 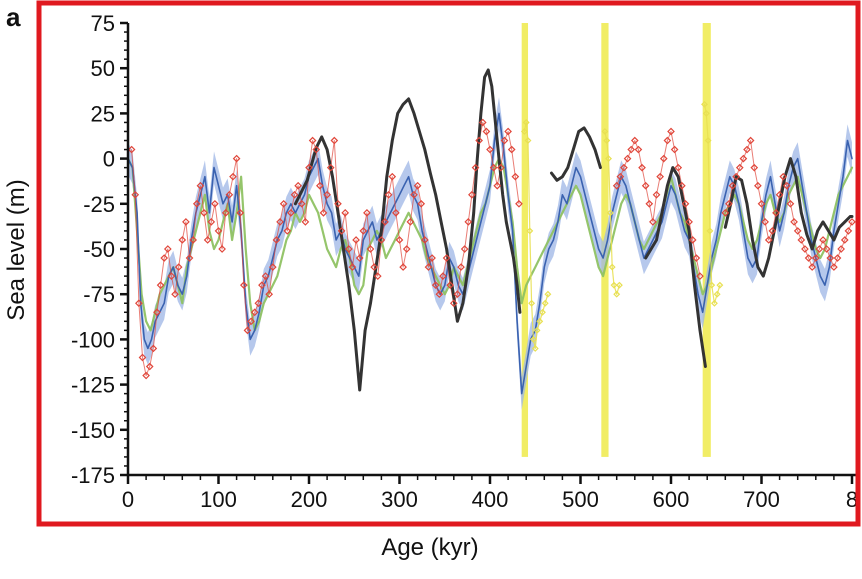 What do you see at coordinates (93, 385) in the screenshot?
I see `y-tick-label: -125` at bounding box center [93, 385].